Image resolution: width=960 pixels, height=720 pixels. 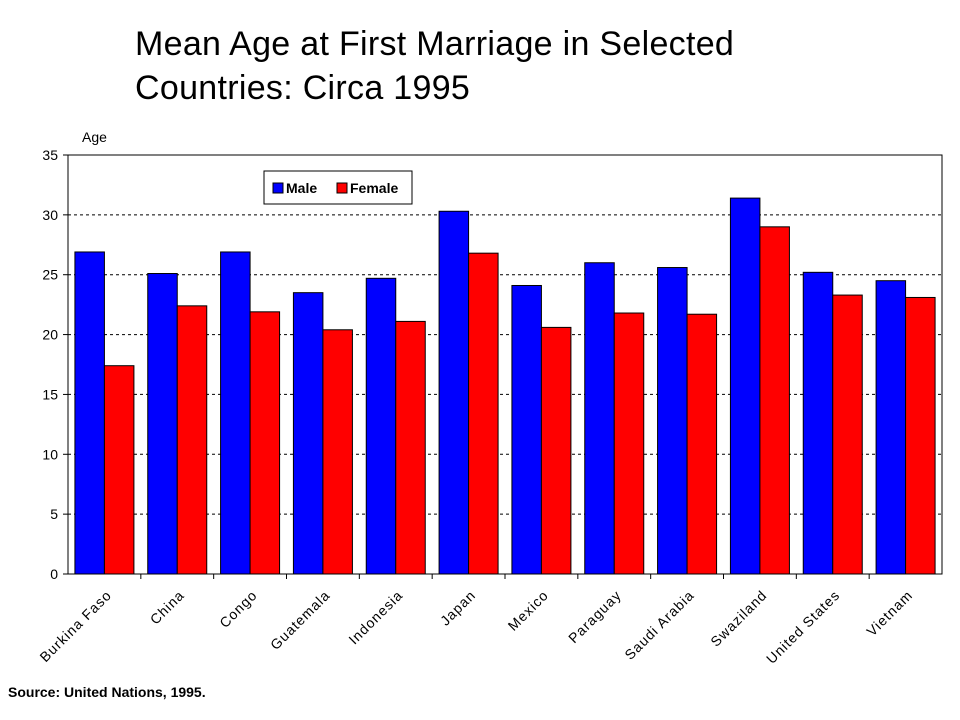 I want to click on x-tick-label: Guatemala, so click(x=300, y=620).